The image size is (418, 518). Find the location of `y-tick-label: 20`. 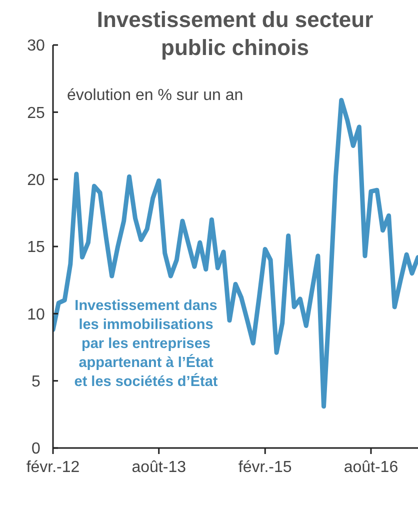

y-tick-label: 20 is located at coordinates (36, 180).